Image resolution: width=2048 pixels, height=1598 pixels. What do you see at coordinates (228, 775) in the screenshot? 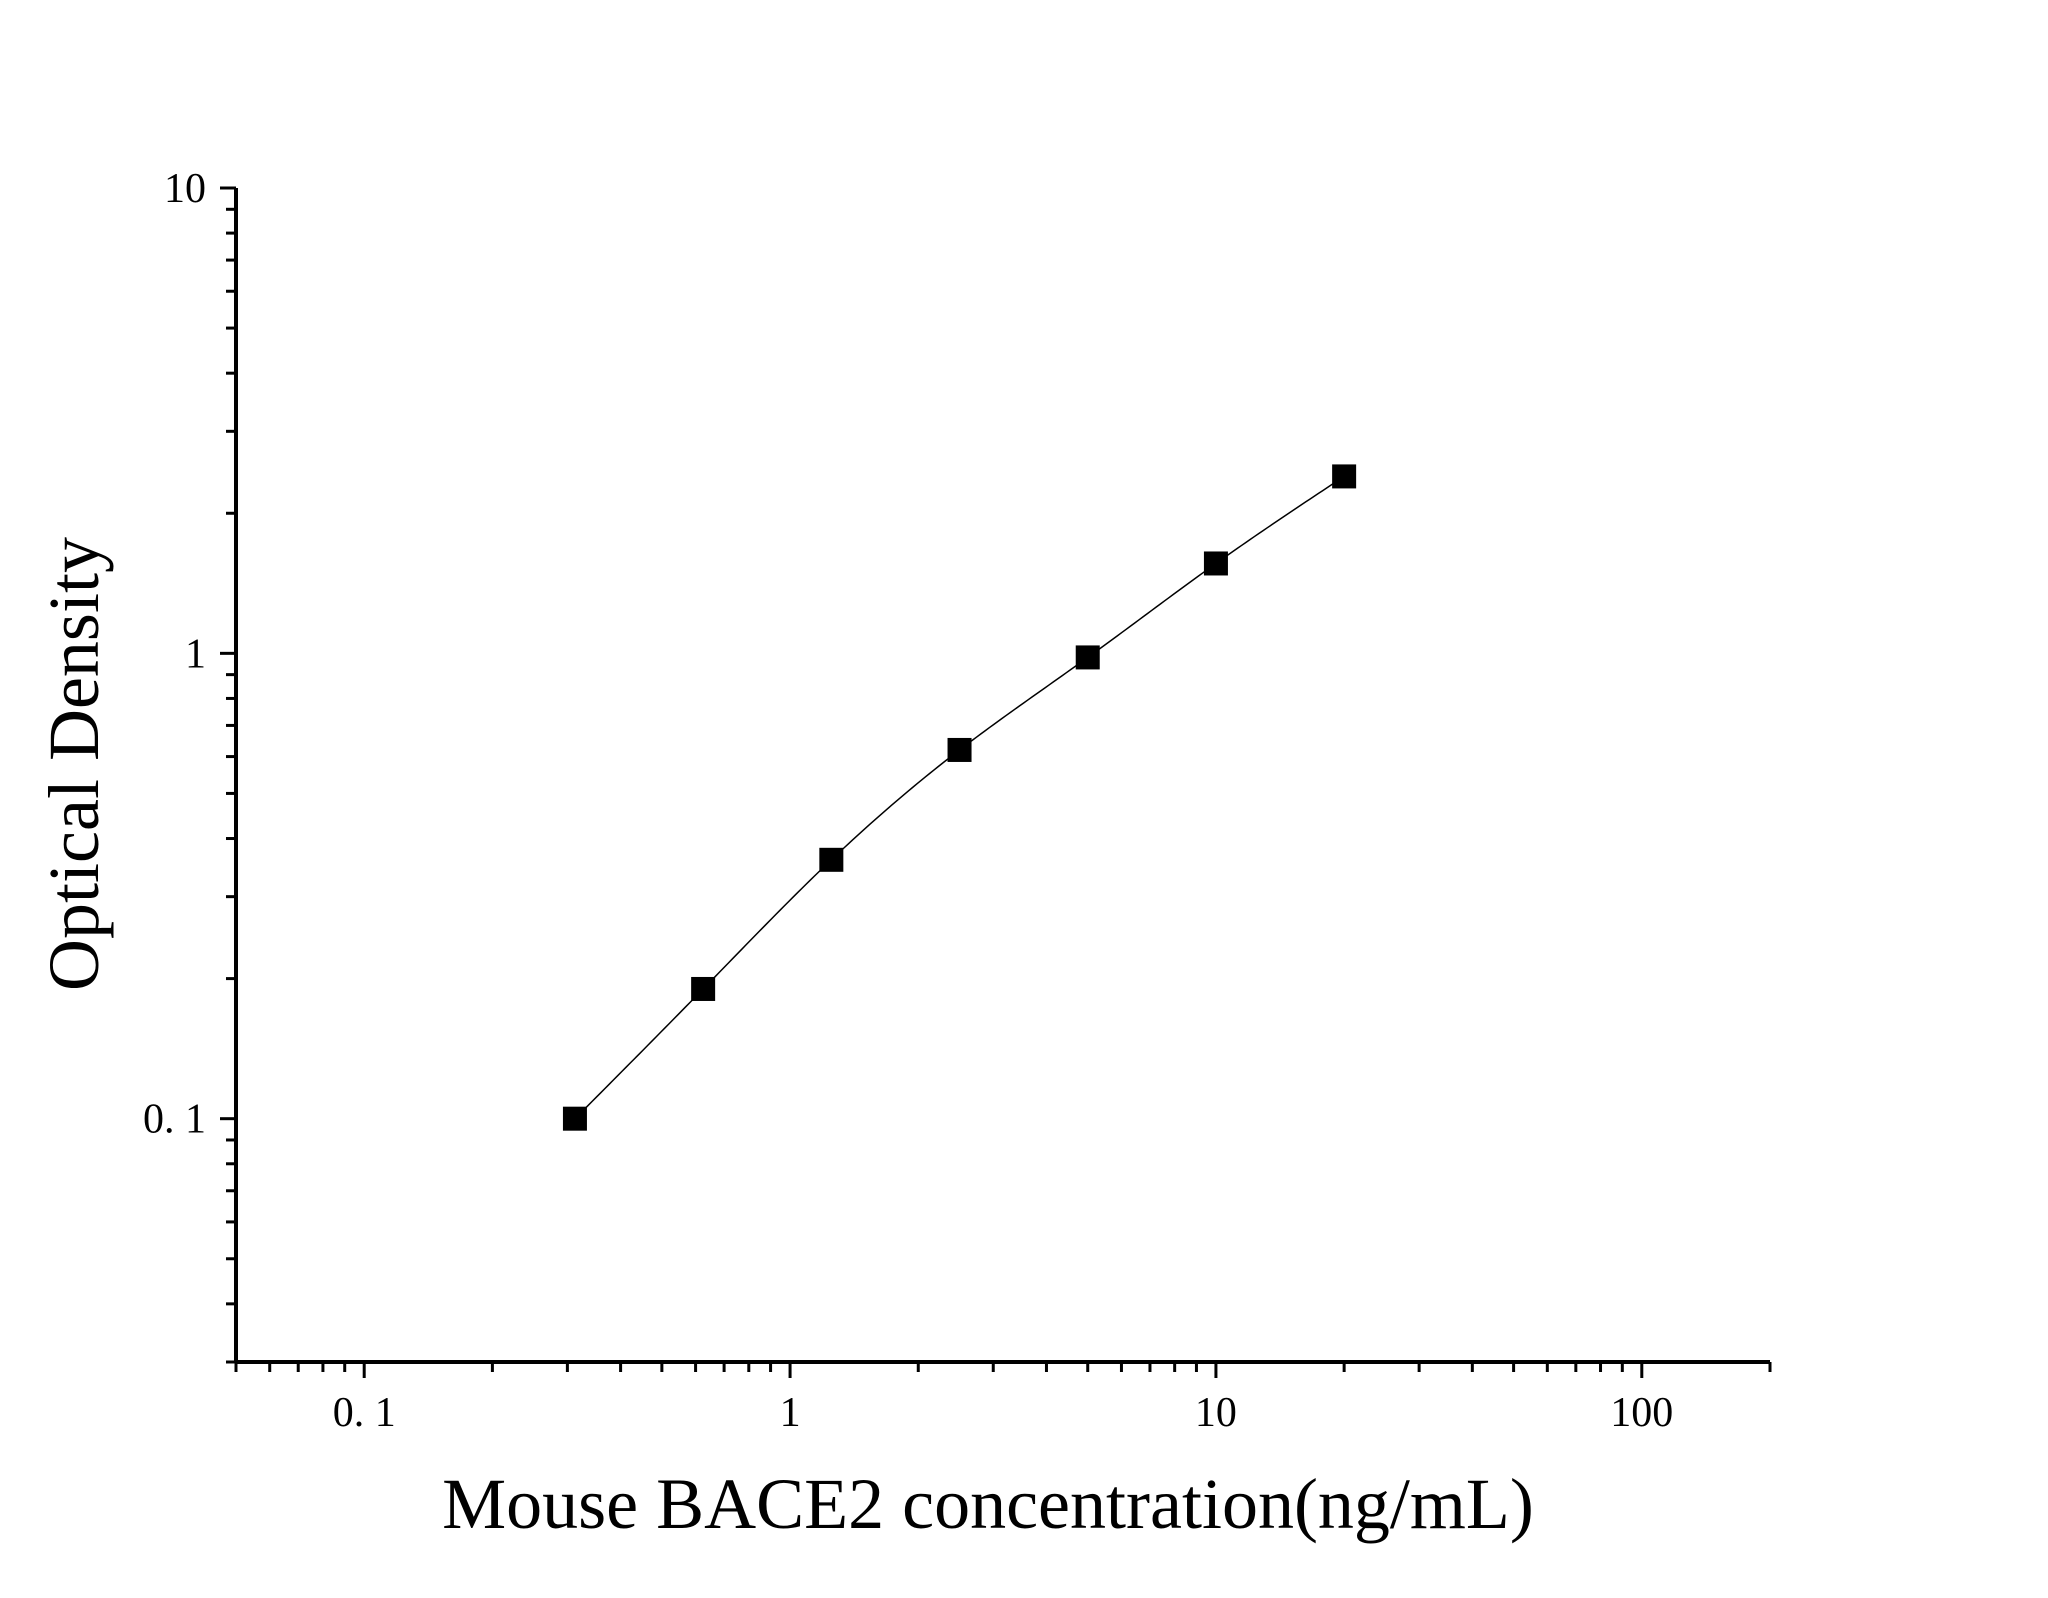
I see `y-ticks` at bounding box center [228, 775].